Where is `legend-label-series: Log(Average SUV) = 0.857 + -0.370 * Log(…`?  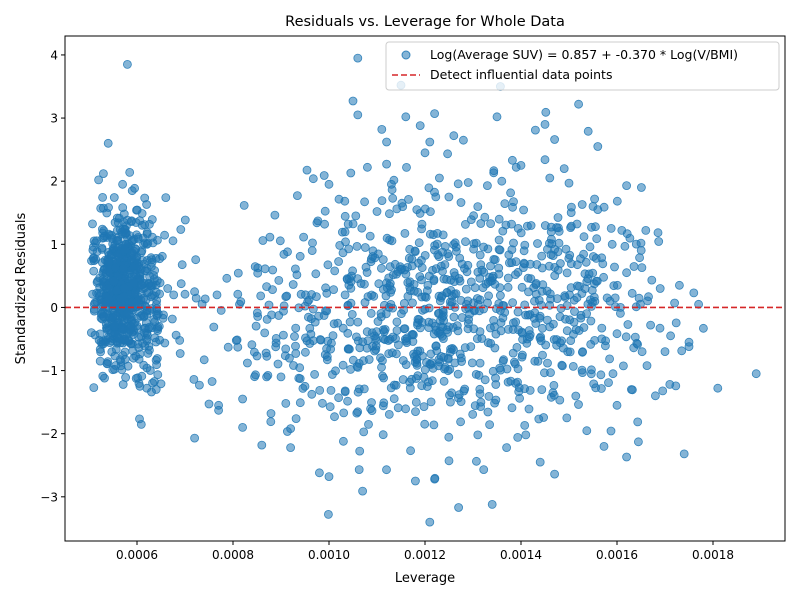
legend-label-series: Log(Average SUV) = 0.857 + -0.370 * Log(… is located at coordinates (584, 54).